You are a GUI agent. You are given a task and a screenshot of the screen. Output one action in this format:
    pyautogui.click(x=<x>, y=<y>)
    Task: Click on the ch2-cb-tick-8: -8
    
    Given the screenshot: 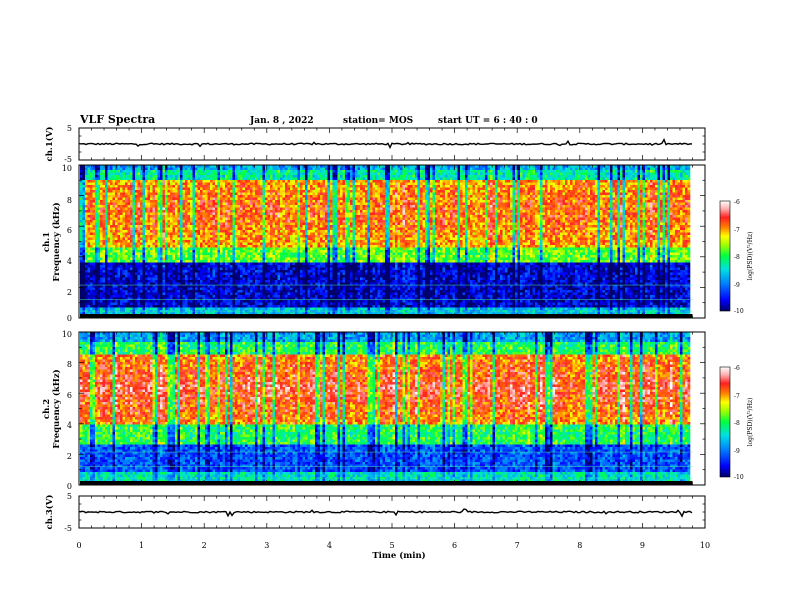 What is the action you would take?
    pyautogui.click(x=737, y=423)
    